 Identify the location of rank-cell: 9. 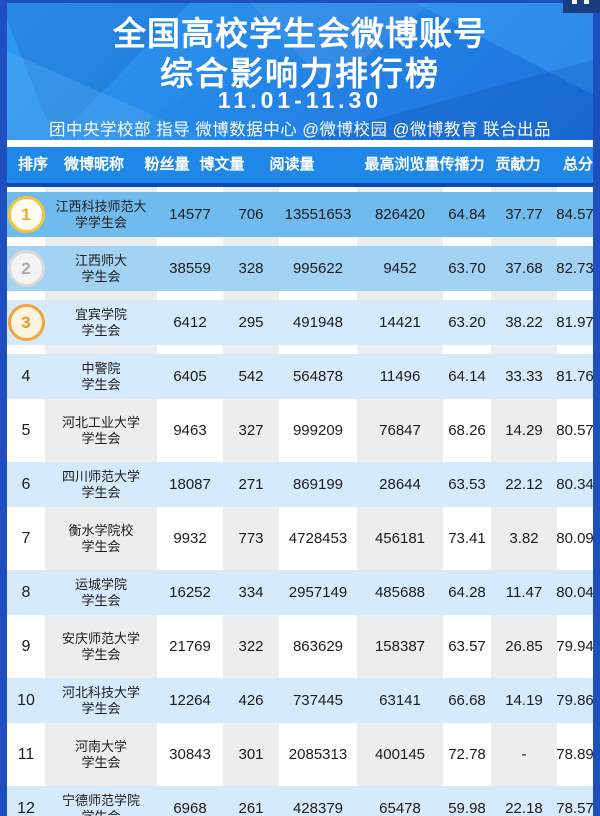
(26, 646).